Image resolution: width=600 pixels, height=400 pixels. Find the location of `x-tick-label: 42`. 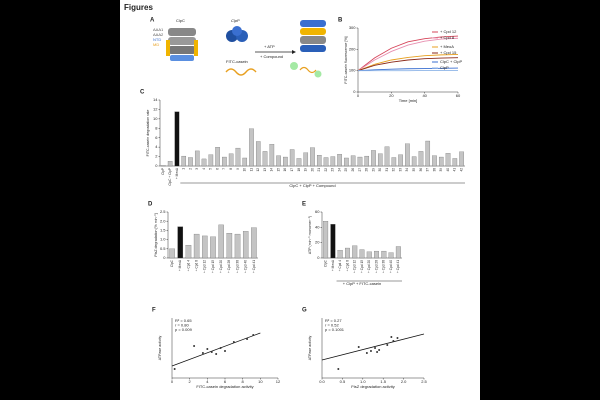

x-tick-label: 42 is located at coordinates (461, 170).